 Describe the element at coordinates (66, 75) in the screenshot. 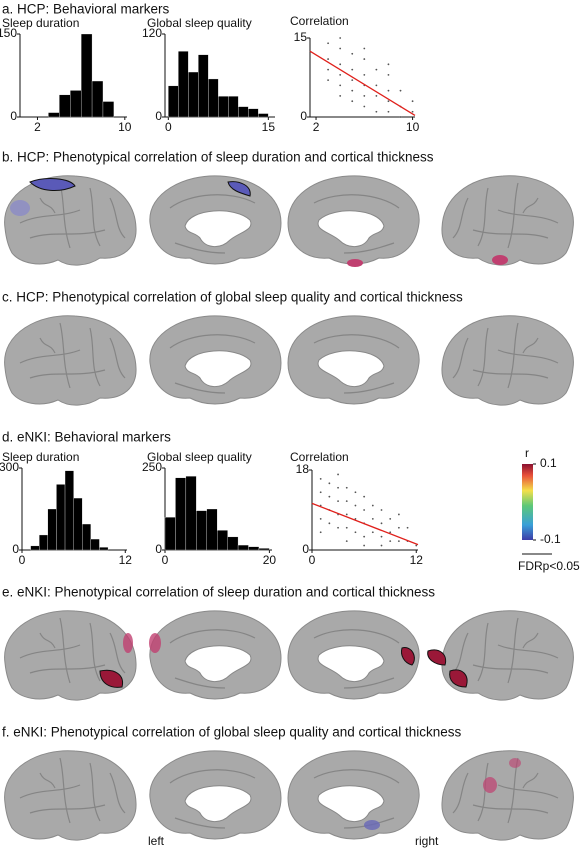

I see `chart: Sleep duration 0 150 2 10` at that location.